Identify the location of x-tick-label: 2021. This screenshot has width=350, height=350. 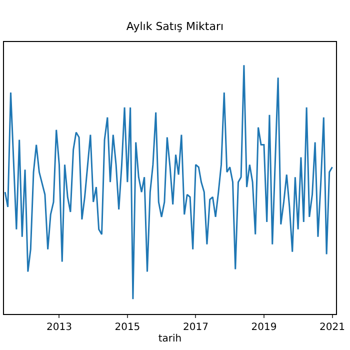
(332, 327).